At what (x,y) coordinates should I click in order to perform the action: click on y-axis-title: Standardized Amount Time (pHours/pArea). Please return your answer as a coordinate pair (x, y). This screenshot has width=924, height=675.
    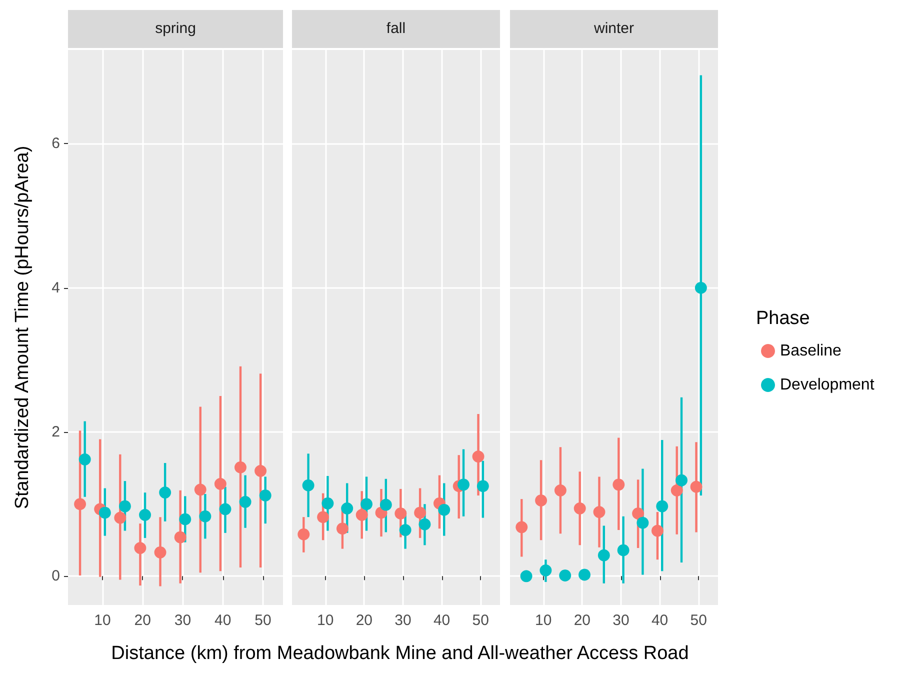
    Looking at the image, I should click on (22, 328).